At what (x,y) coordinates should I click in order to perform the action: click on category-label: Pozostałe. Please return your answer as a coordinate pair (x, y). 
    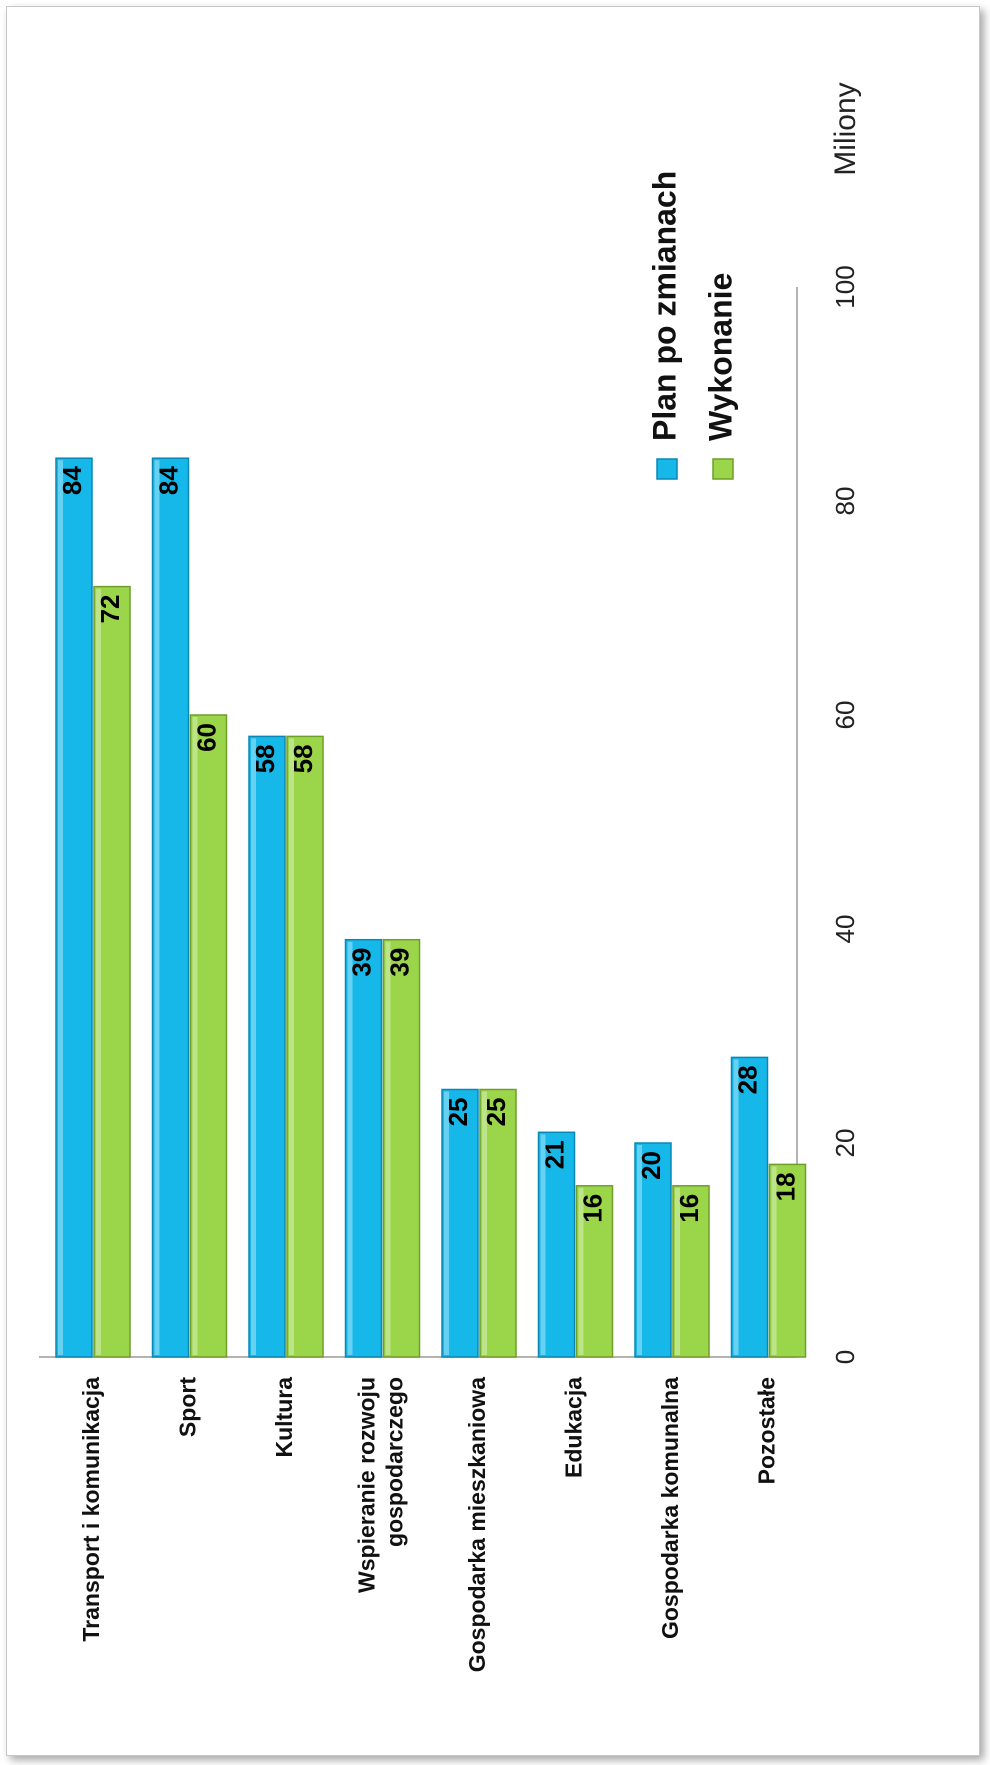
    Looking at the image, I should click on (767, 1430).